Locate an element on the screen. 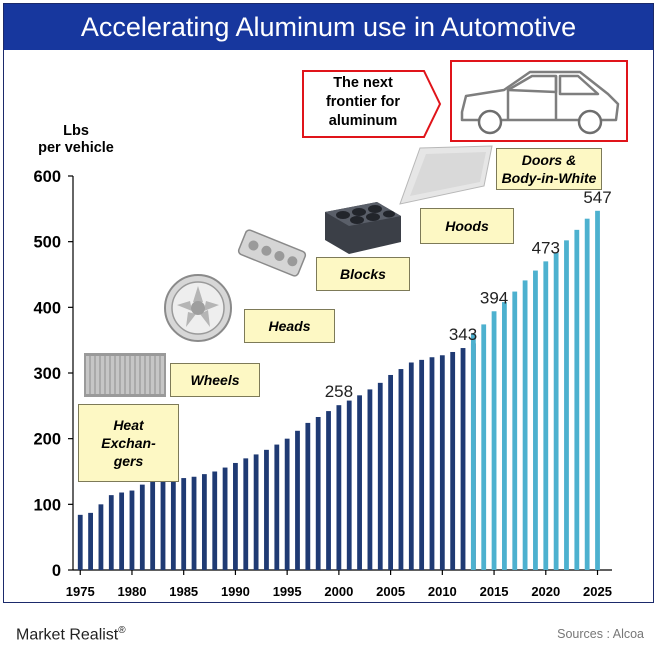 Image resolution: width=662 pixels, height=652 pixels. chart-title: Accelerating Aluminum use in Automotive is located at coordinates (328, 27).